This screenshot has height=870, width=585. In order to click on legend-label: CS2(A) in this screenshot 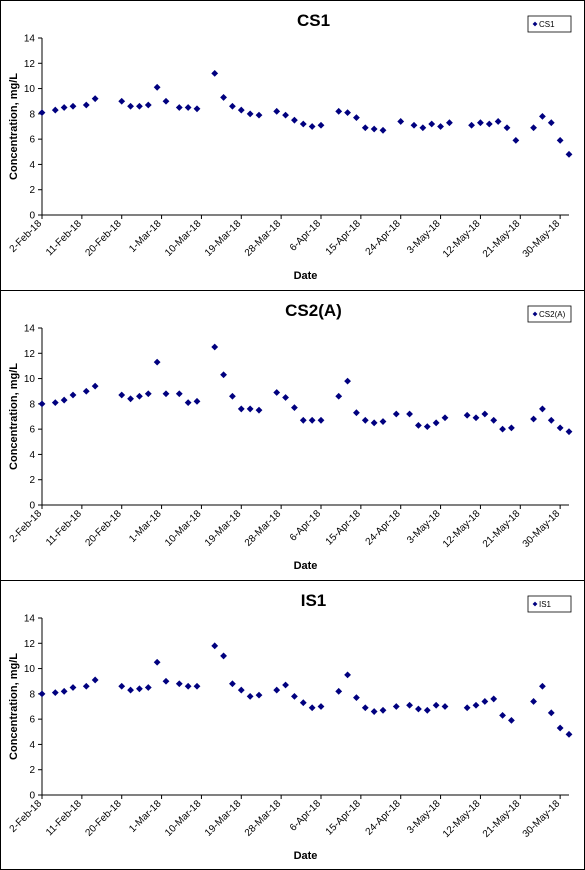, I will do `click(552, 314)`.